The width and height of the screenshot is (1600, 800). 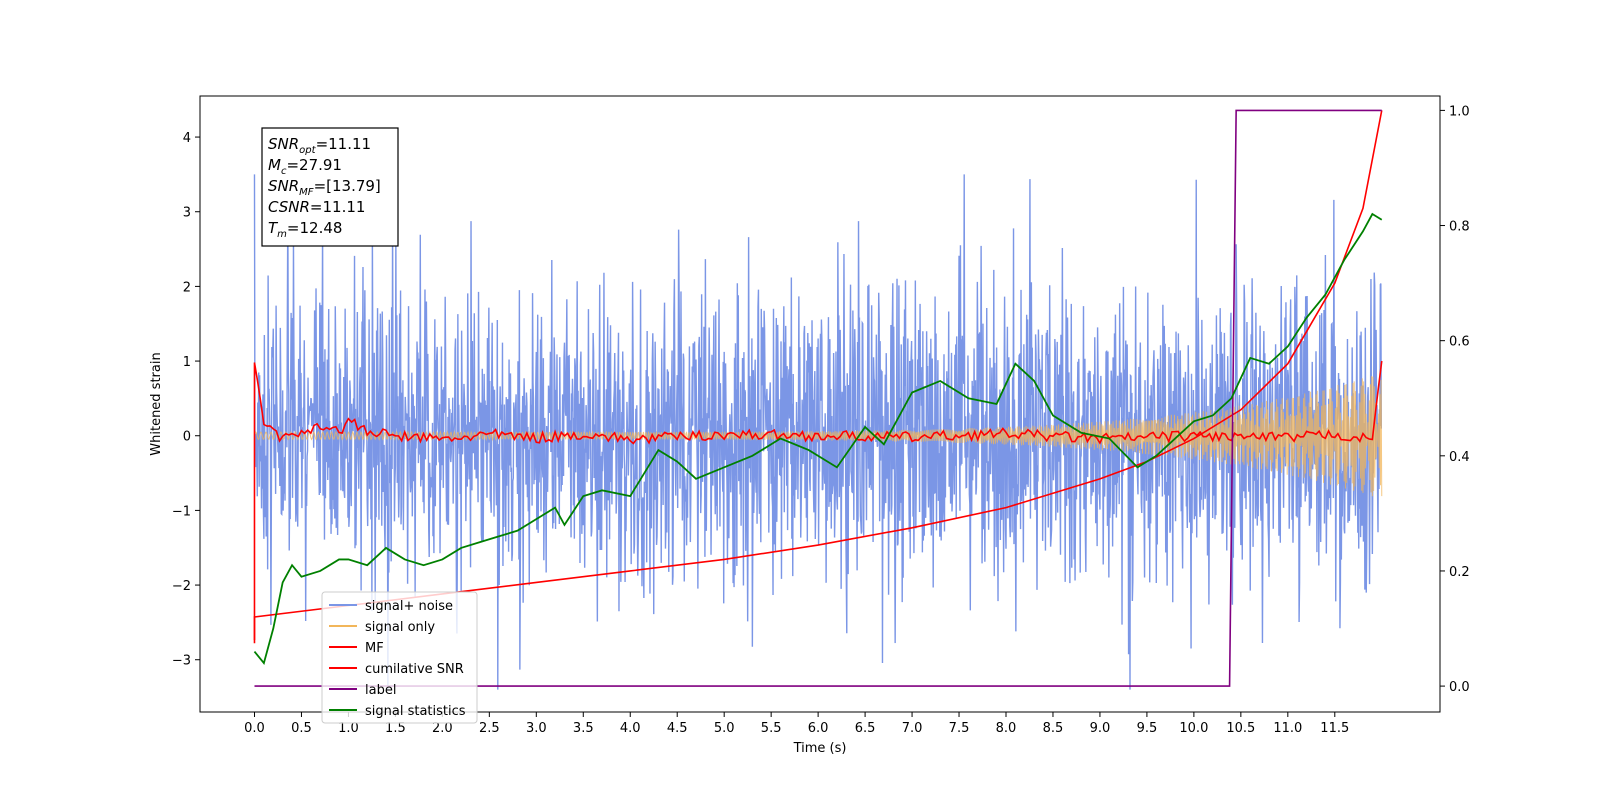 I want to click on x-tick-label: 10.0, so click(x=1193, y=728).